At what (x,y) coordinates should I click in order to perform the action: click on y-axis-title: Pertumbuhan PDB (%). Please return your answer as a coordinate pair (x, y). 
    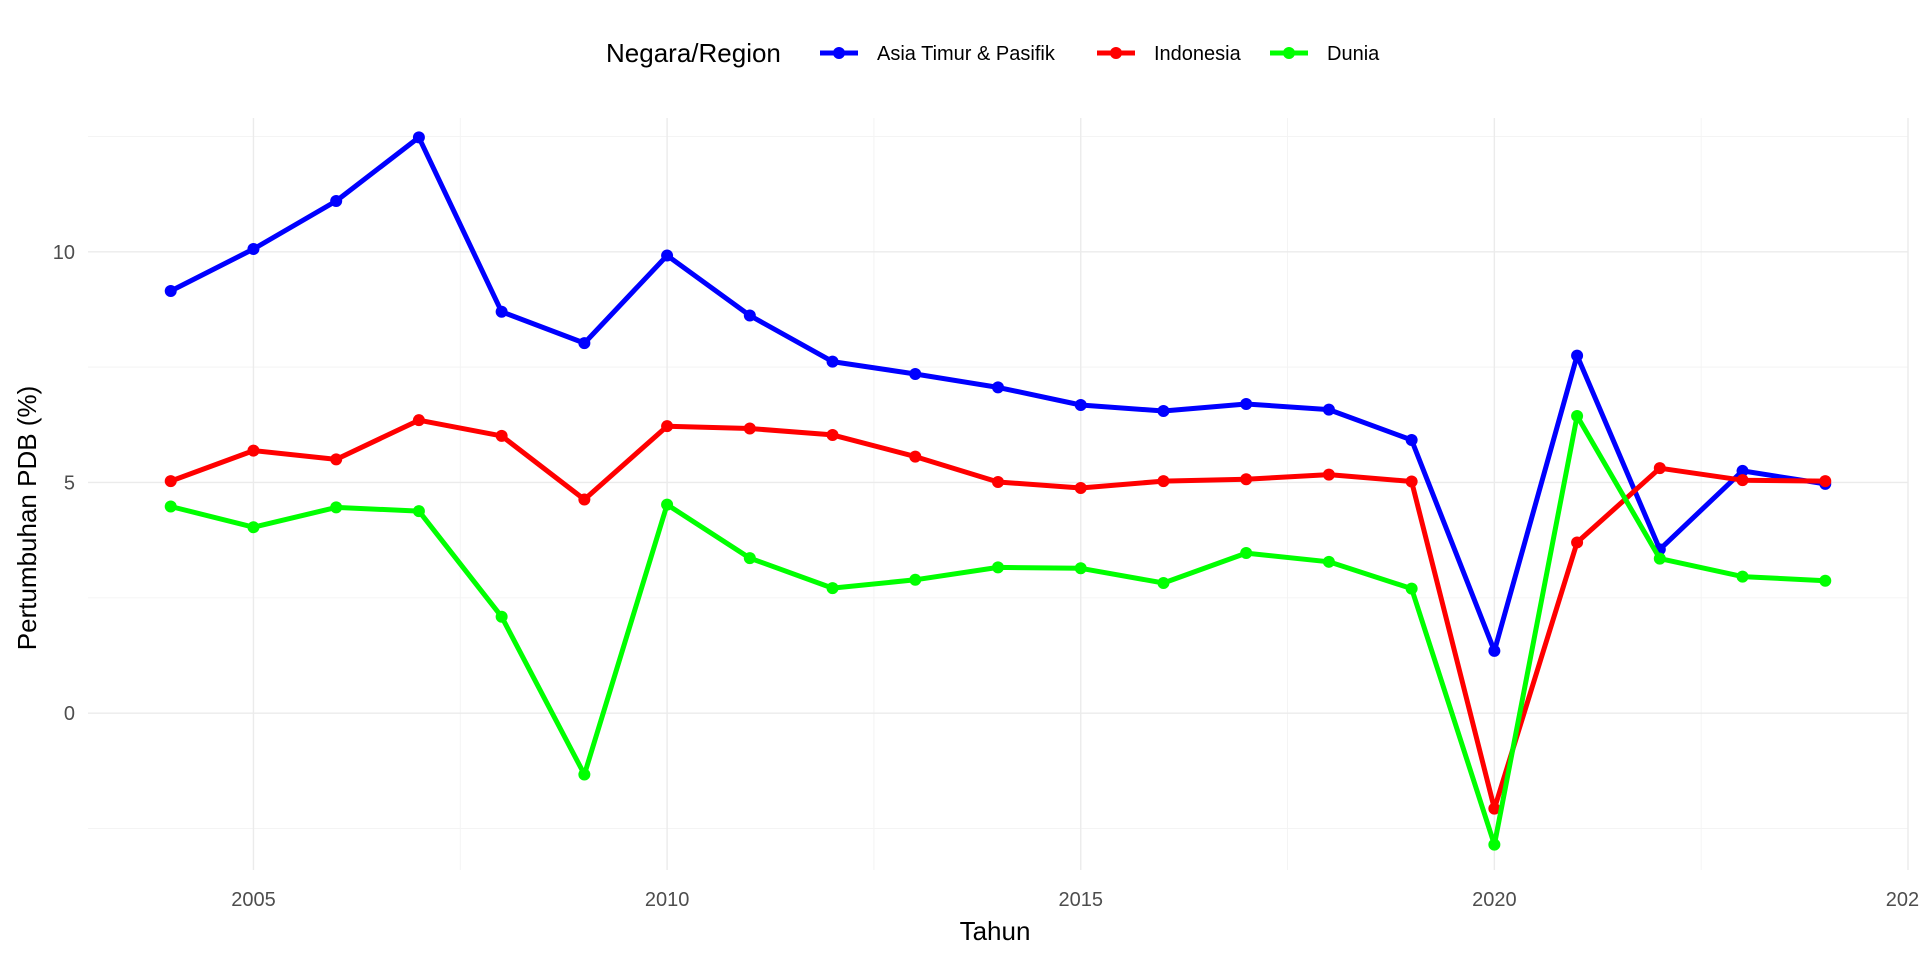
    Looking at the image, I should click on (27, 518).